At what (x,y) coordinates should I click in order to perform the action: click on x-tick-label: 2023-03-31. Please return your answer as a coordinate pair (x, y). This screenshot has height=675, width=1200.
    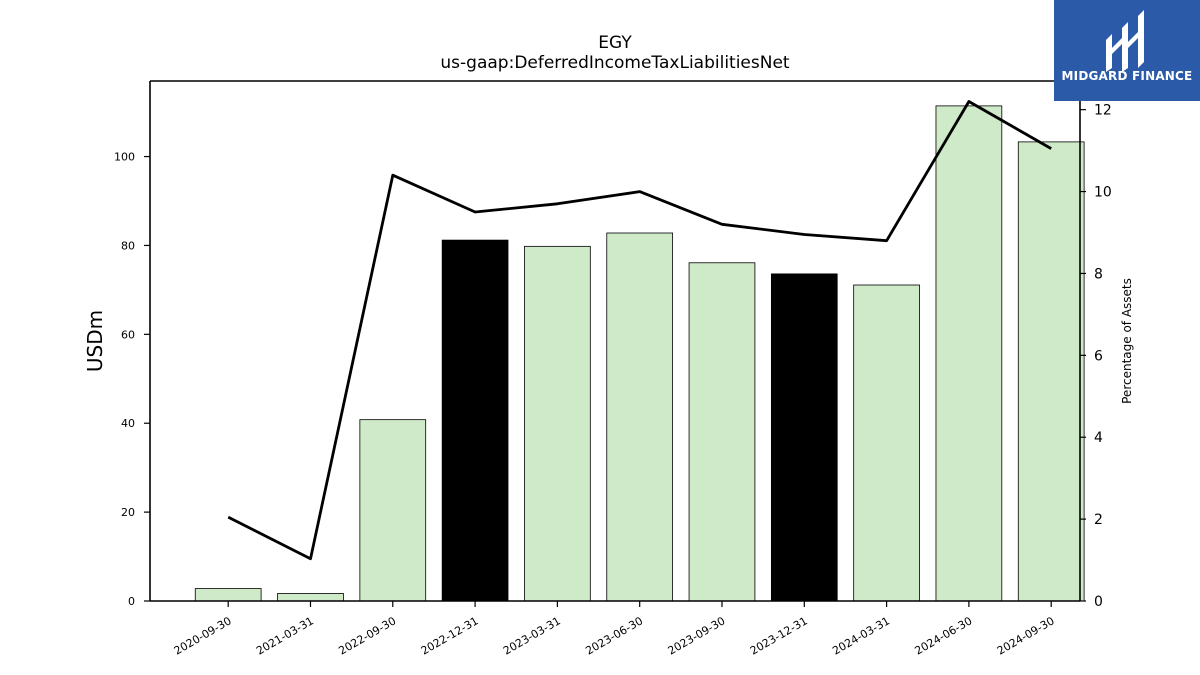
    Looking at the image, I should click on (532, 635).